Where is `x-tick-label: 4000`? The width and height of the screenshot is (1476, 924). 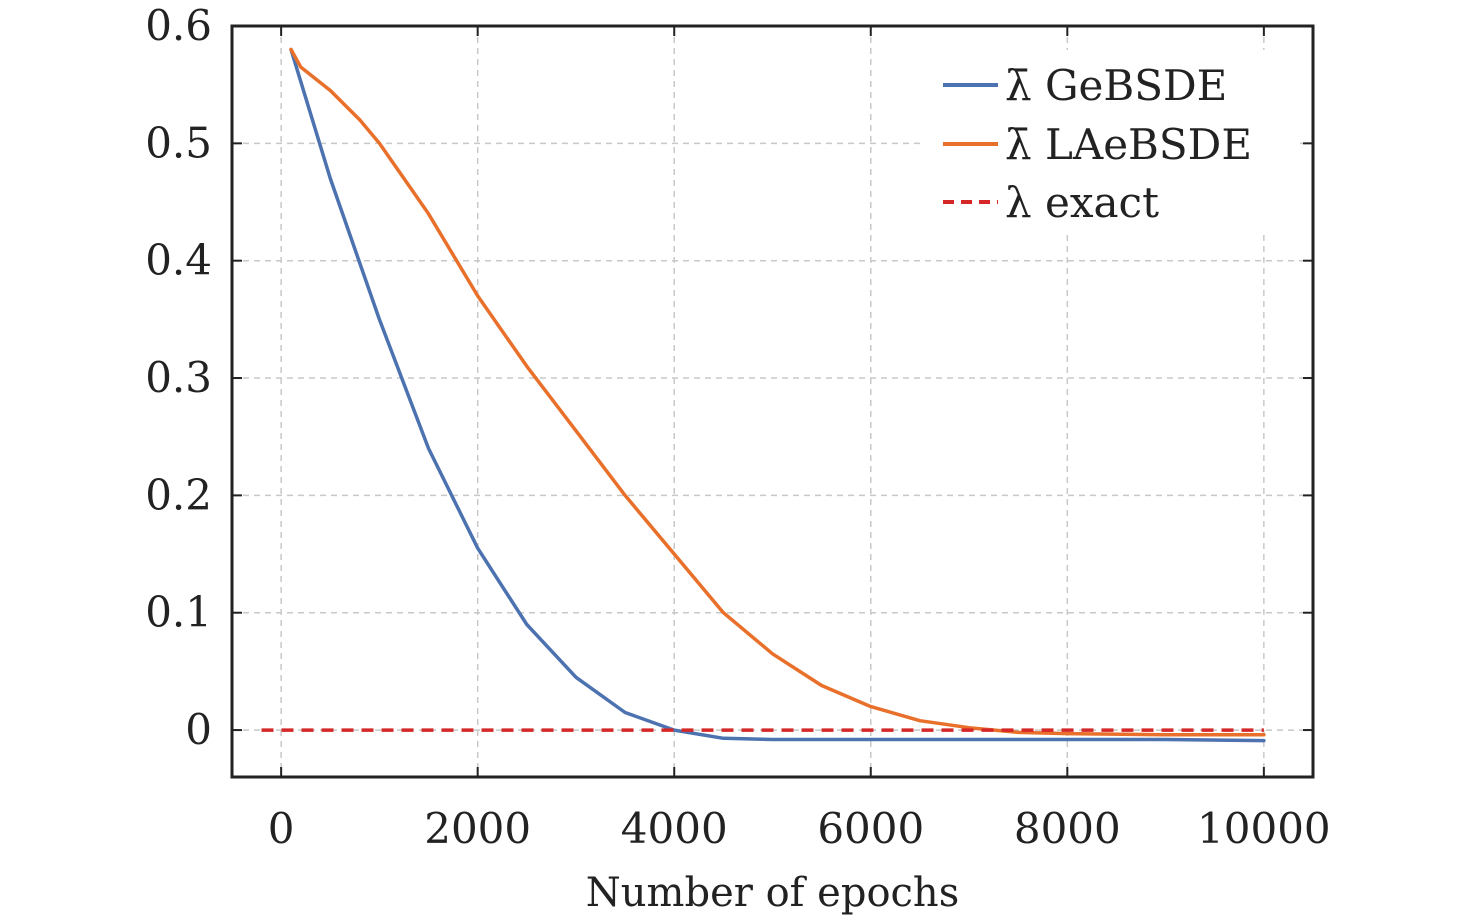 x-tick-label: 4000 is located at coordinates (674, 828).